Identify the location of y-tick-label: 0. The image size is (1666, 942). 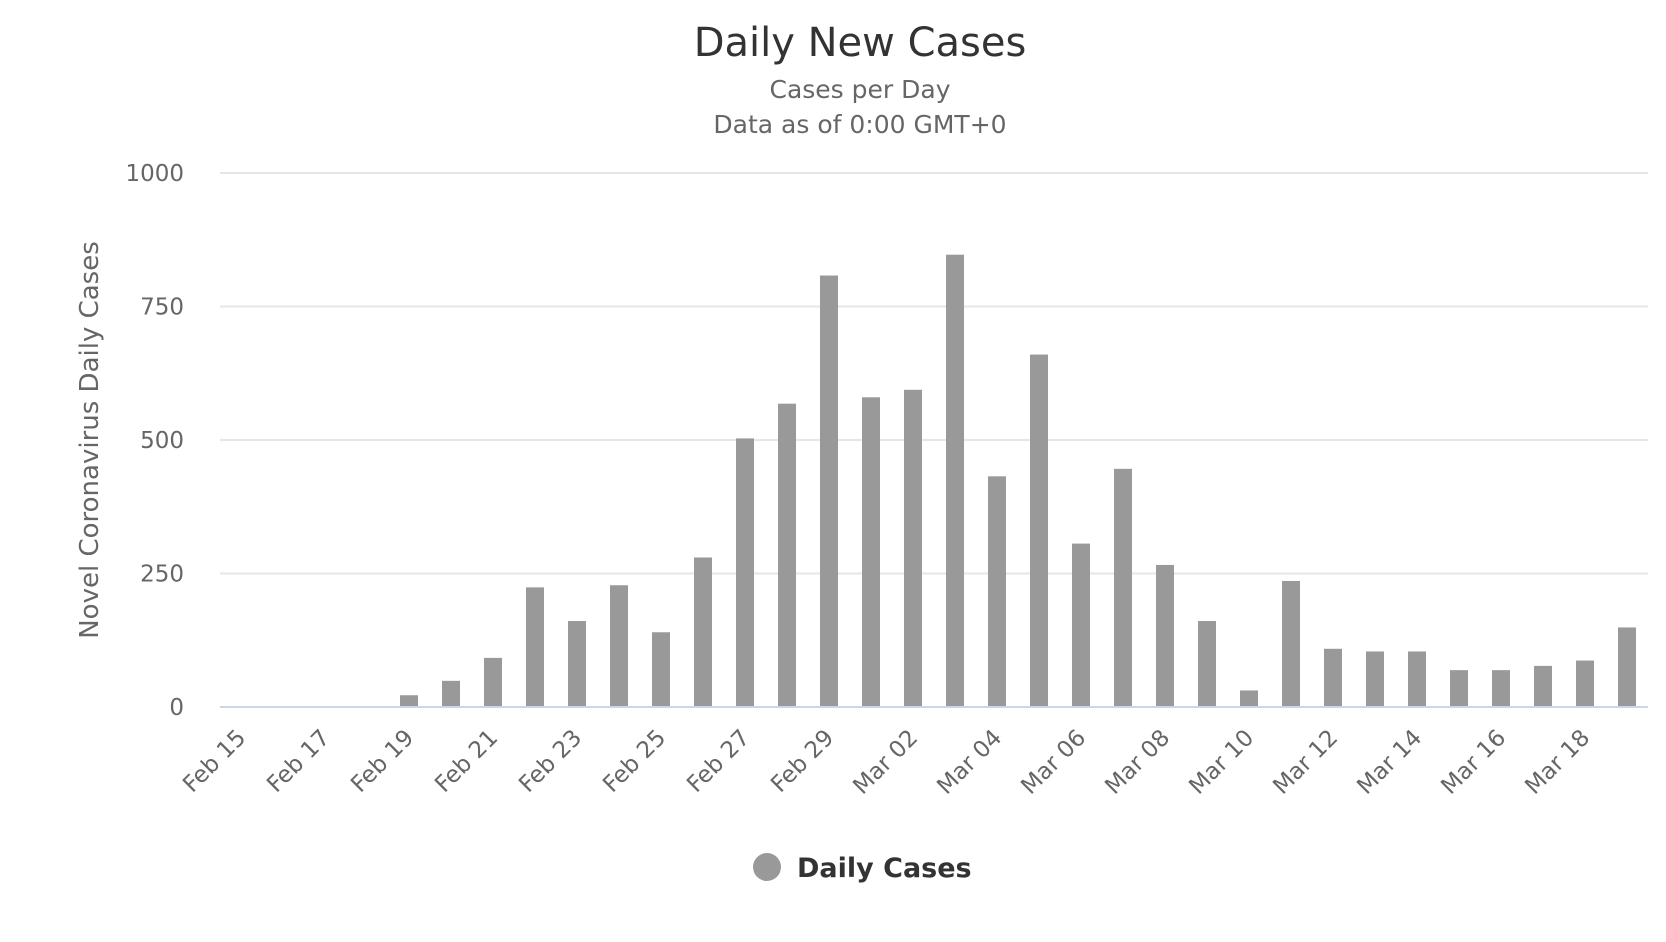
(176, 708).